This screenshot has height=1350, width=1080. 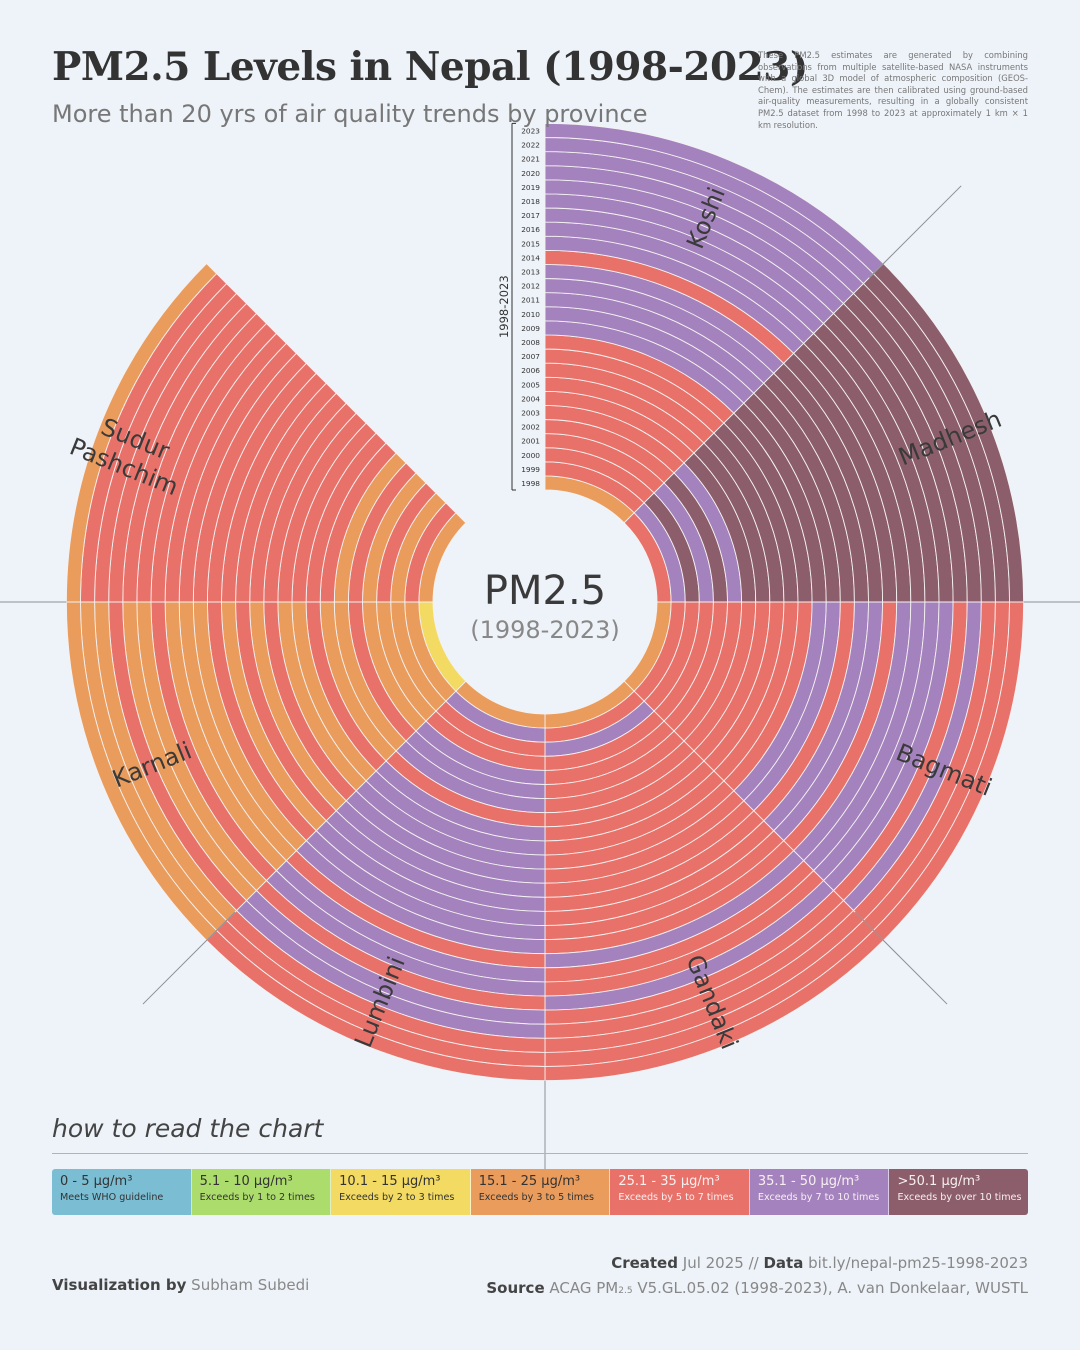 I want to click on legend-desc: Exceeds by over 10 times, so click(x=959, y=1197).